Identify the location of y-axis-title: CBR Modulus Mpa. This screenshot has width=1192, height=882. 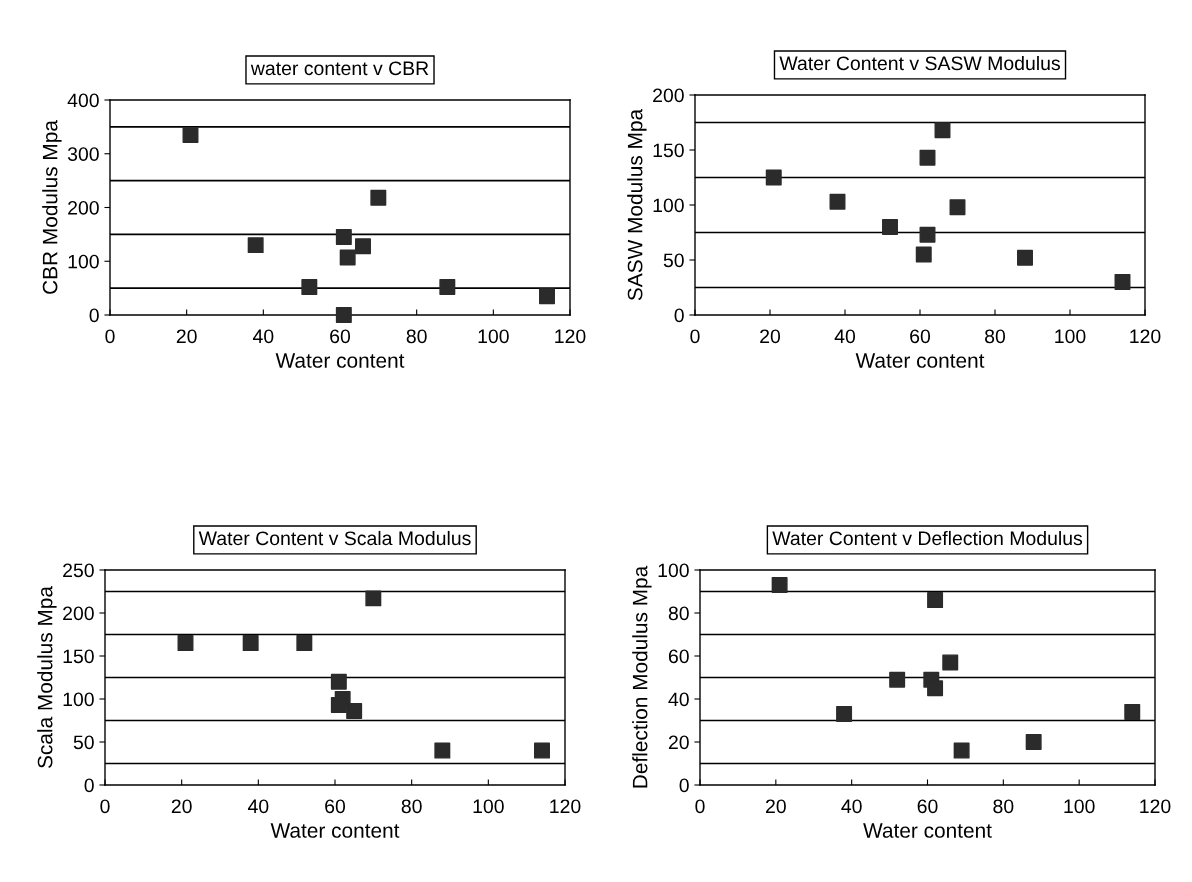
(52, 207).